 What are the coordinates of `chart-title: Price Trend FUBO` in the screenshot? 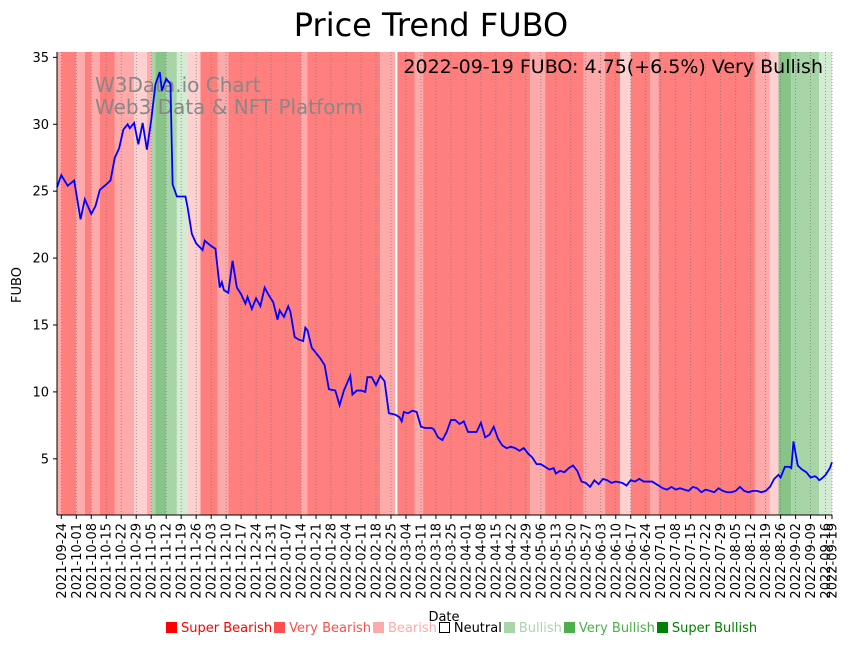 It's located at (431, 25).